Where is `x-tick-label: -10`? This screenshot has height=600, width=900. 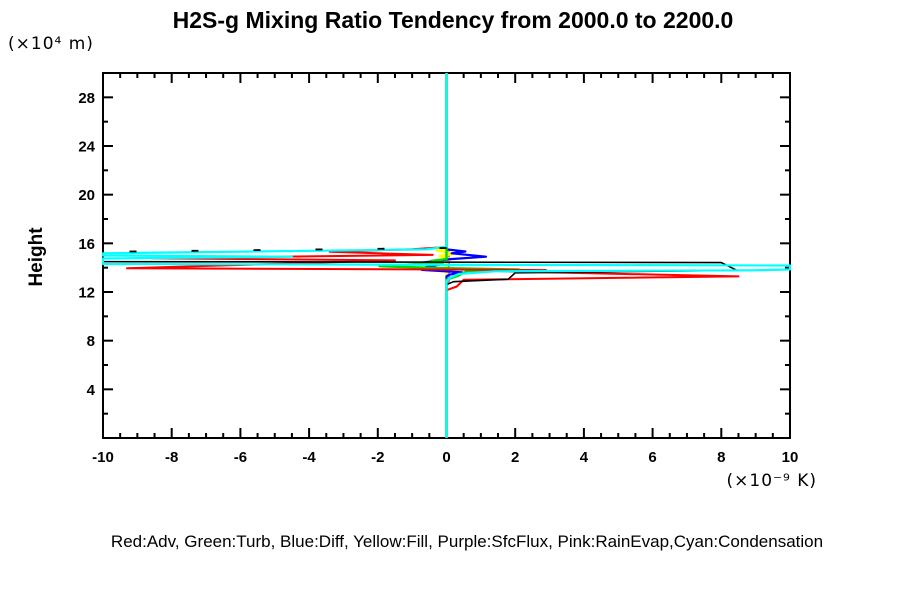 x-tick-label: -10 is located at coordinates (103, 457).